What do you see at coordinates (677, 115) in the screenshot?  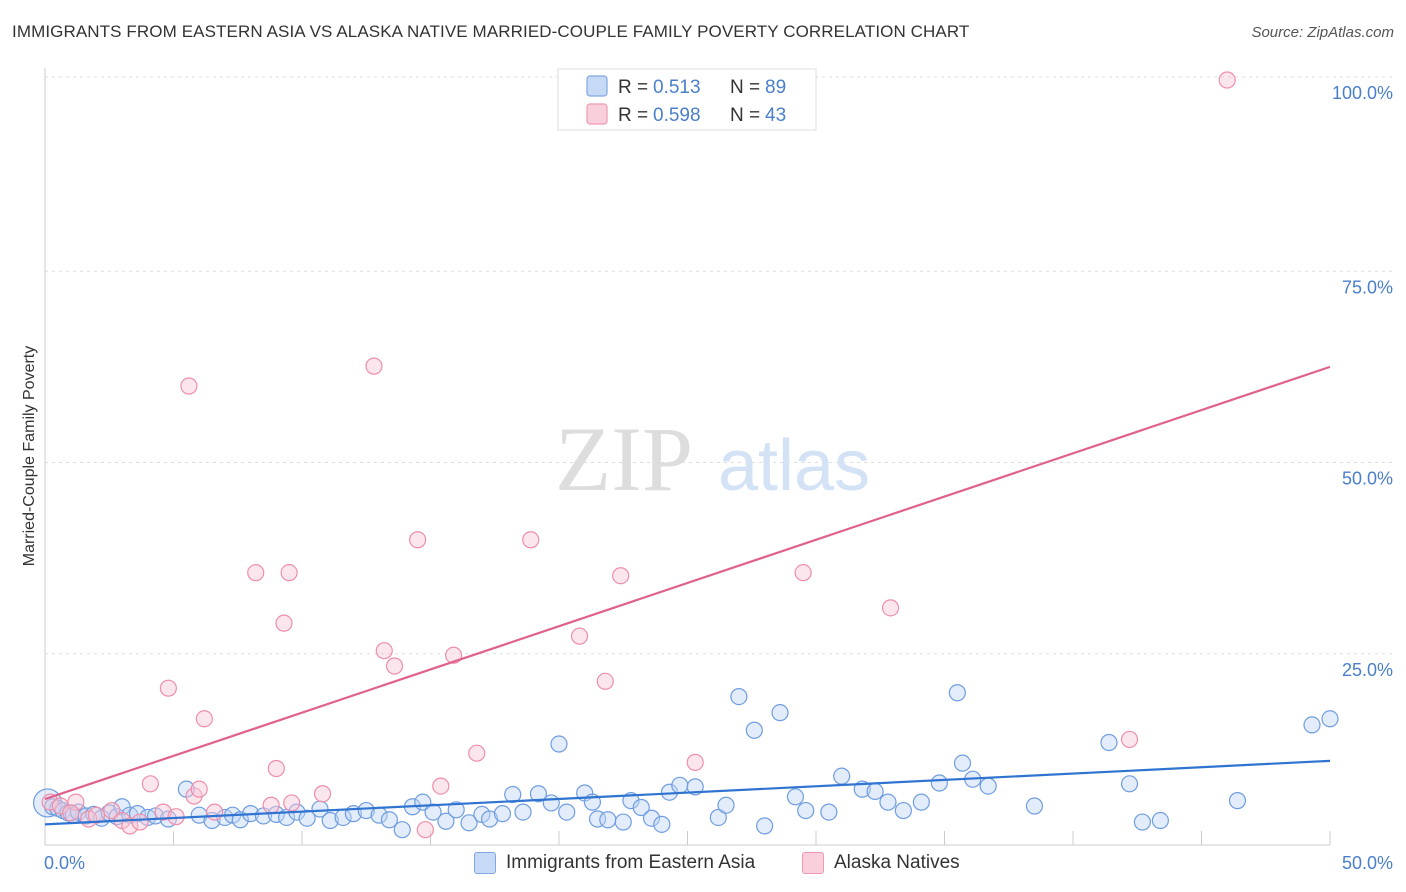 I see `legend-r-value-2: 0.598` at bounding box center [677, 115].